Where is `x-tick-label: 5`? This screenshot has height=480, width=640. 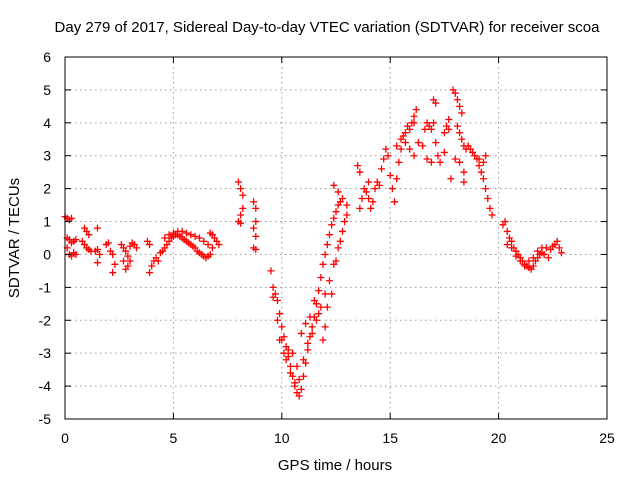 x-tick-label: 5 is located at coordinates (174, 438).